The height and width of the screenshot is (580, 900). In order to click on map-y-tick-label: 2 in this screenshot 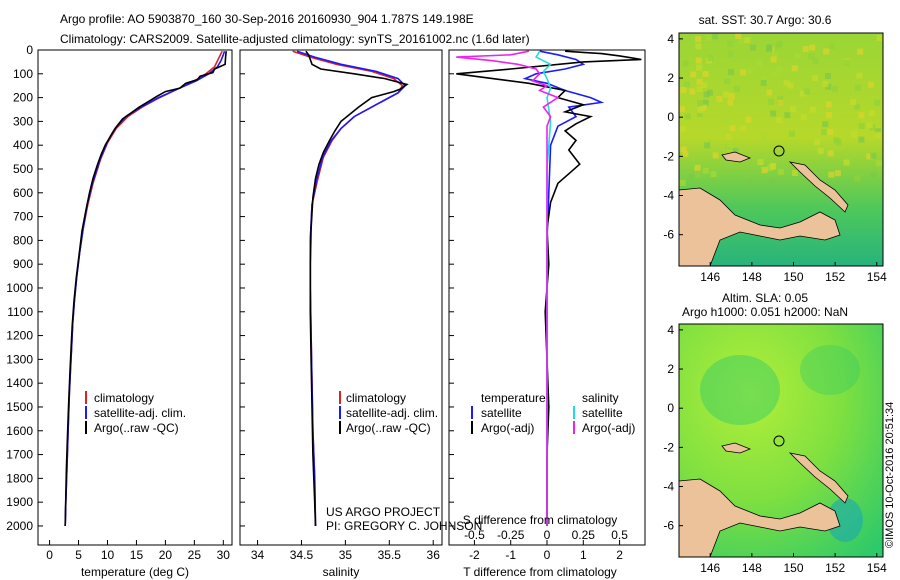, I will do `click(670, 78)`.